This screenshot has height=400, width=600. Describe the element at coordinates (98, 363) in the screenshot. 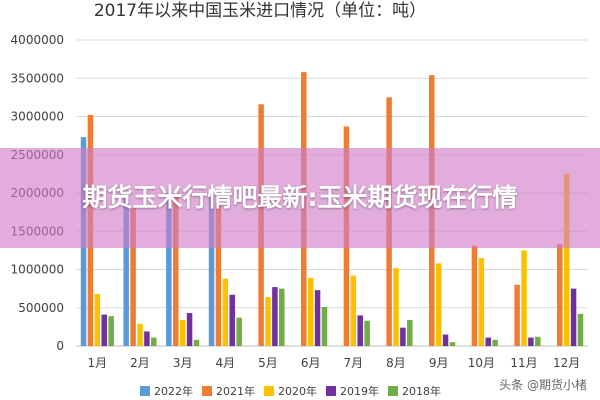

I see `x-tick-label: 1月` at that location.